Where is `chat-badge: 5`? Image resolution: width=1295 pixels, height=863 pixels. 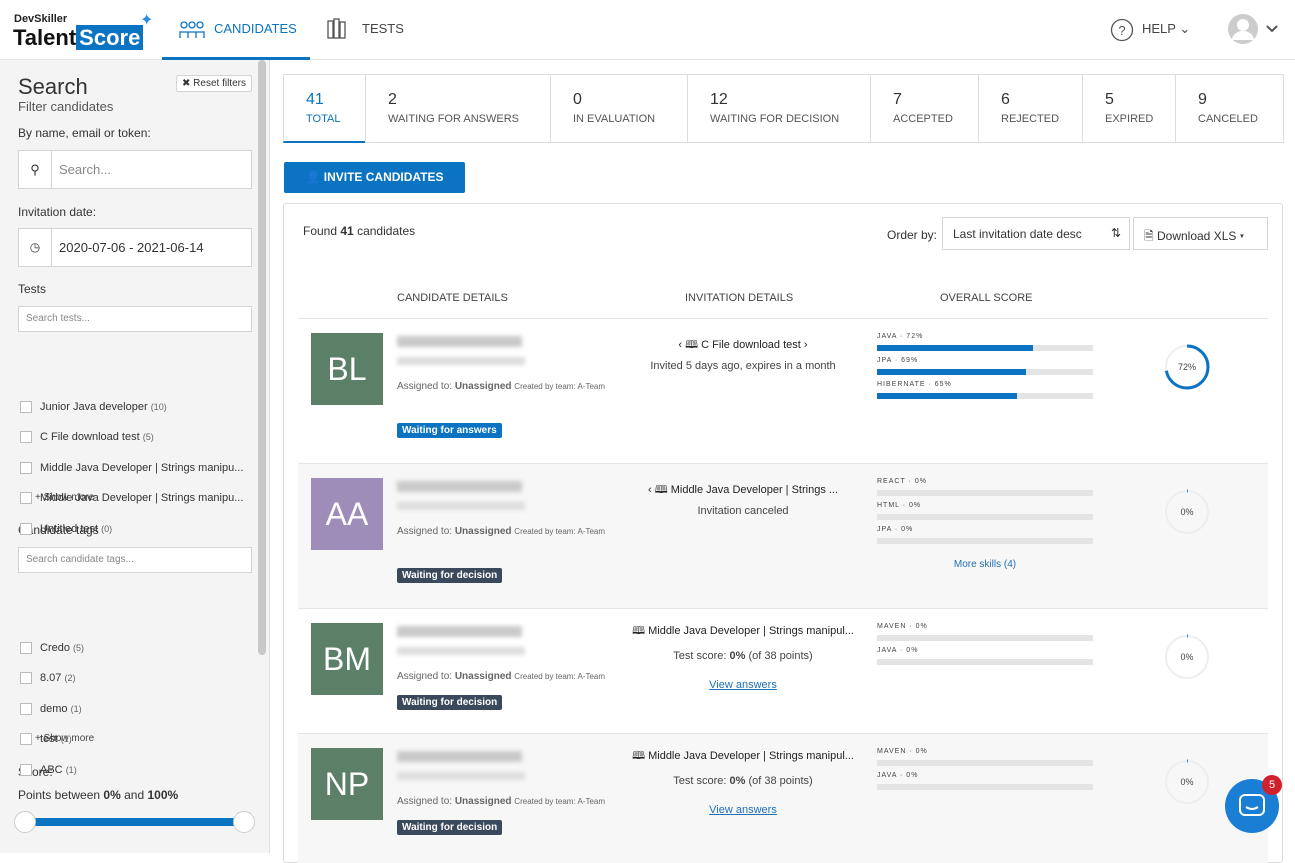 chat-badge: 5 is located at coordinates (1272, 785).